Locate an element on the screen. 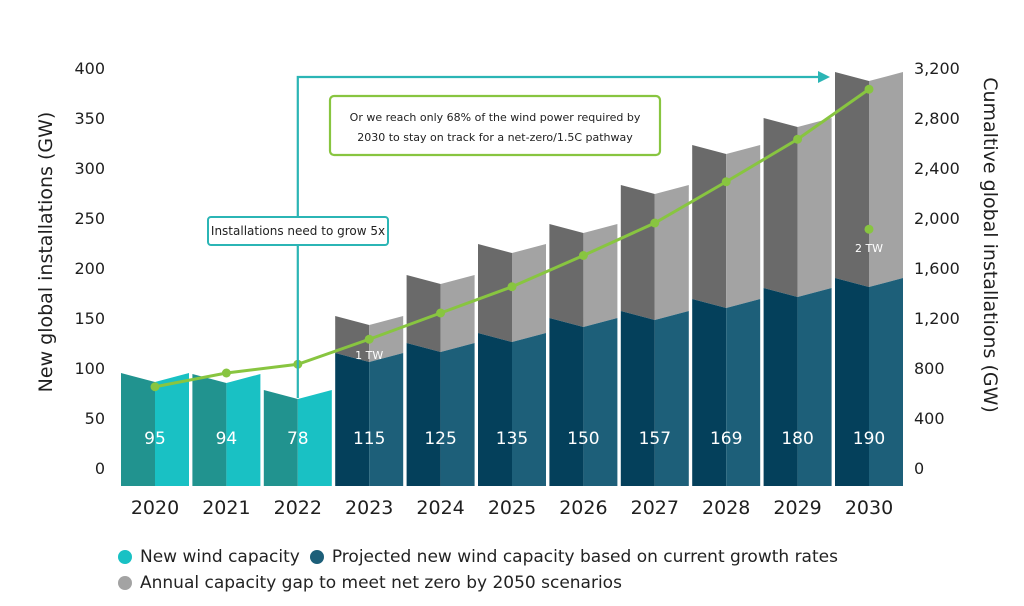 The image size is (1024, 606). right-tick-label: 0 is located at coordinates (919, 468).